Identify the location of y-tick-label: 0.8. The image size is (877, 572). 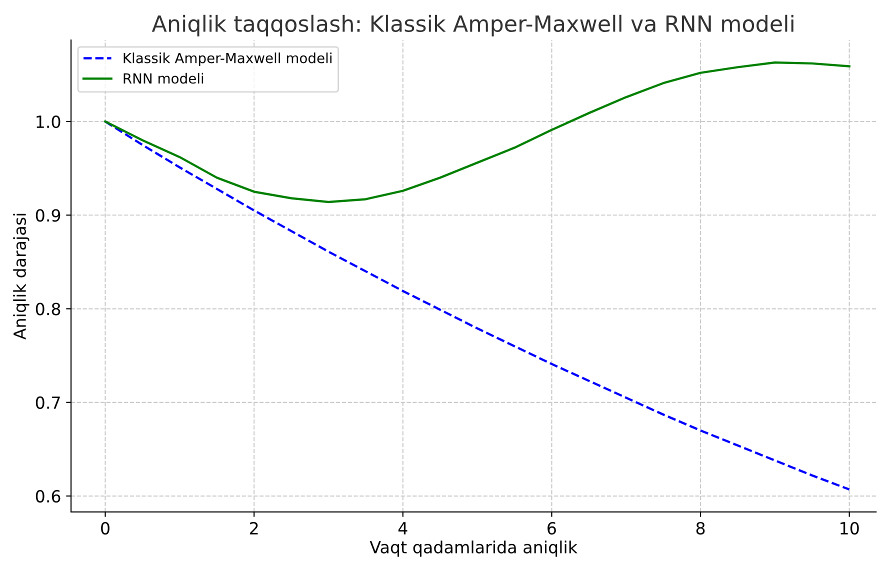
(48, 309).